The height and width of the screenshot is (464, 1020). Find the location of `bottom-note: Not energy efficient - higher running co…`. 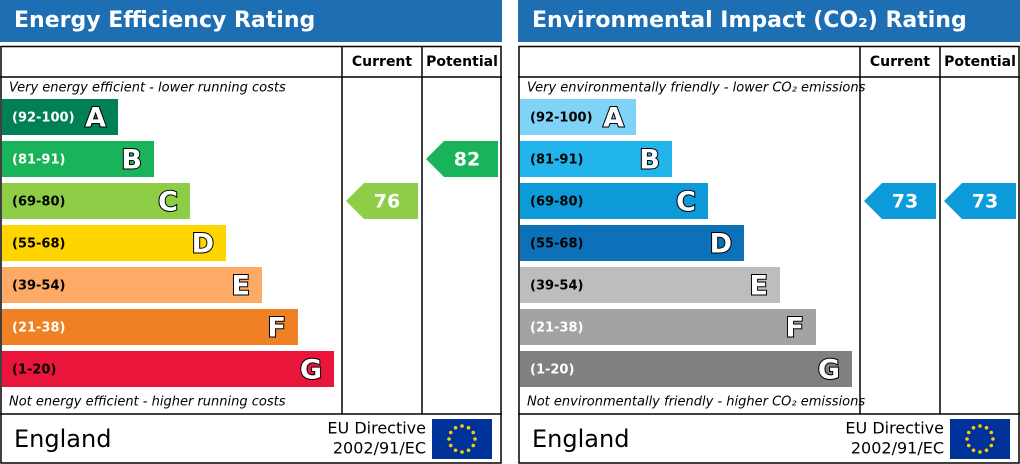

bottom-note: Not energy efficient - higher running co… is located at coordinates (147, 402).